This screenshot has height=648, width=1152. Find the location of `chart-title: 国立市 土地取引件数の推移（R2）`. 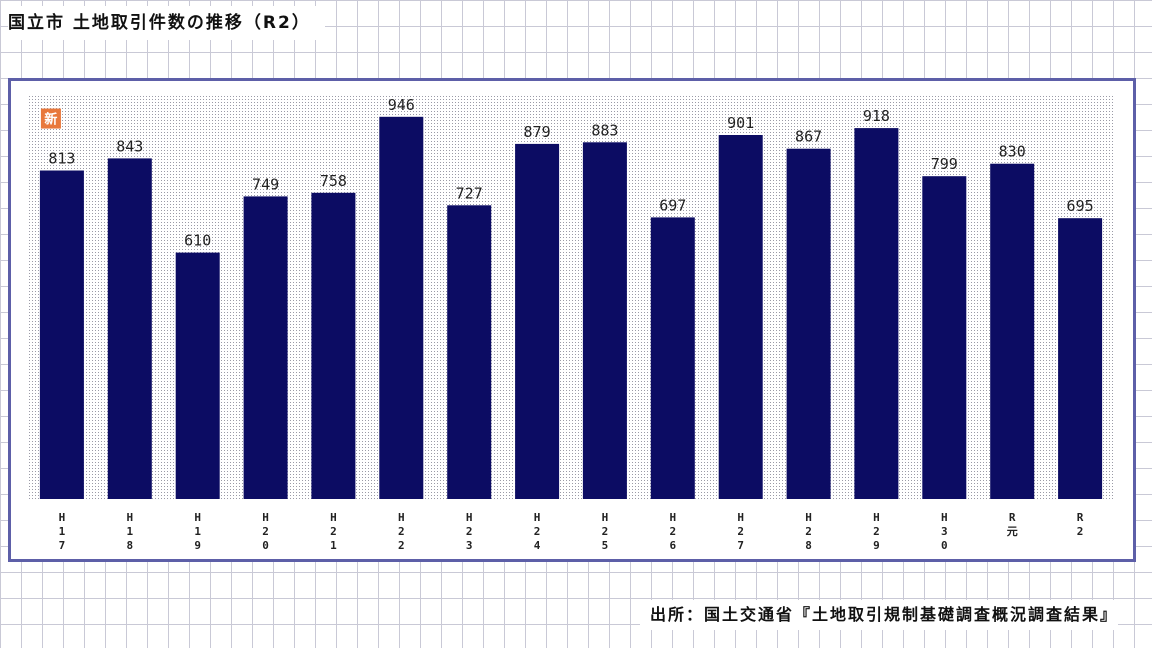

chart-title: 国立市 土地取引件数の推移（R2） is located at coordinates (166, 23).